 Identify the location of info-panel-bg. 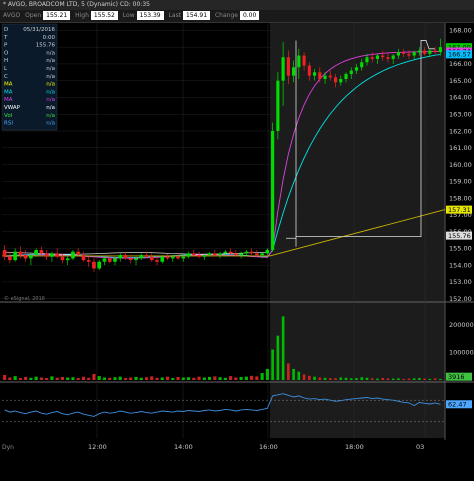
(29, 77).